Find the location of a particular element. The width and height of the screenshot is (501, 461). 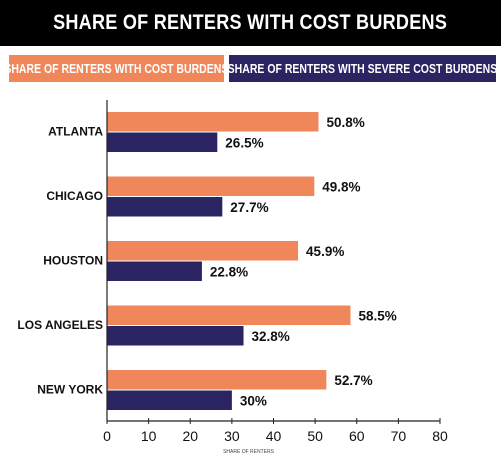

bar-new-york-cost-burdens is located at coordinates (217, 380).